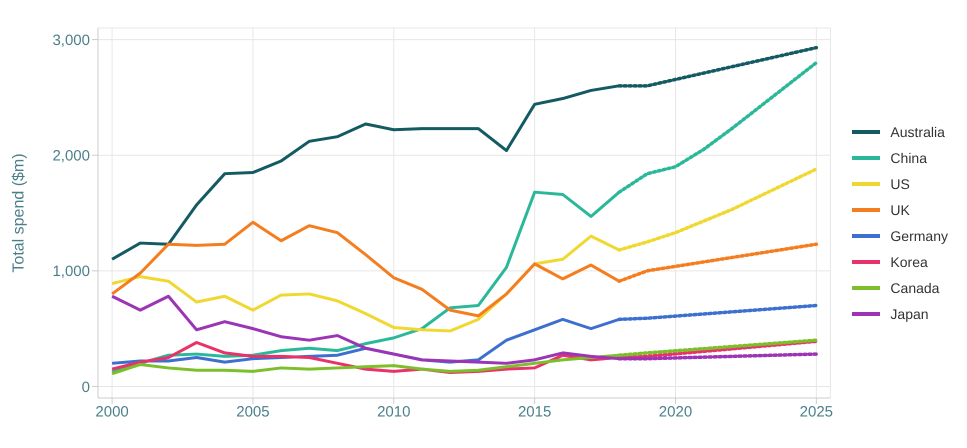 This screenshot has height=448, width=967. I want to click on x-tick-label: 2015, so click(535, 412).